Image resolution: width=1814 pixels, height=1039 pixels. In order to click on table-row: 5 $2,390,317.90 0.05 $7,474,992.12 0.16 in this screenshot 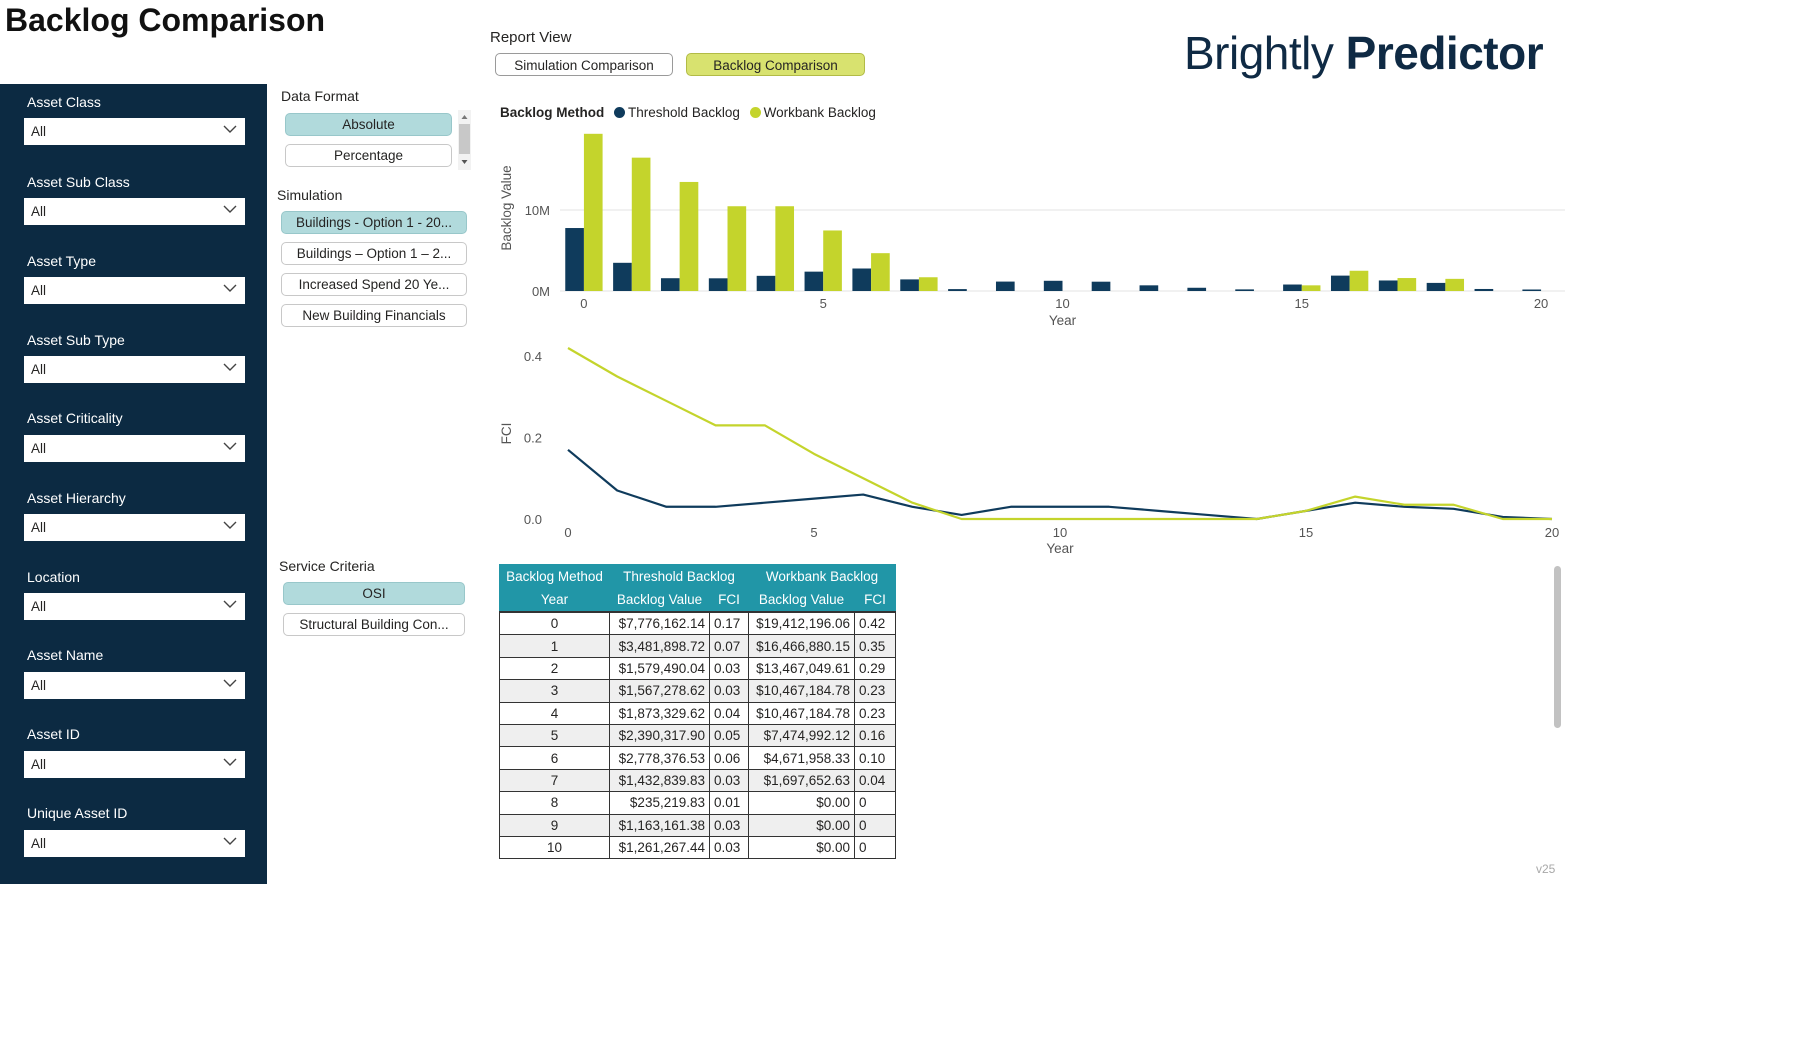, I will do `click(697, 735)`.